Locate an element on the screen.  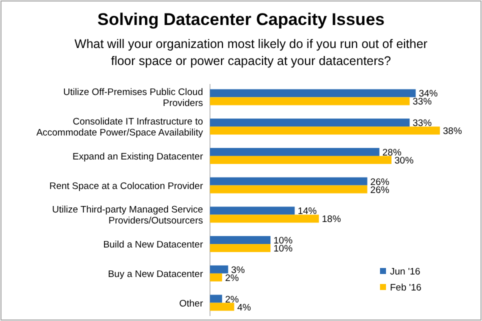
data-label: 26% is located at coordinates (380, 190).